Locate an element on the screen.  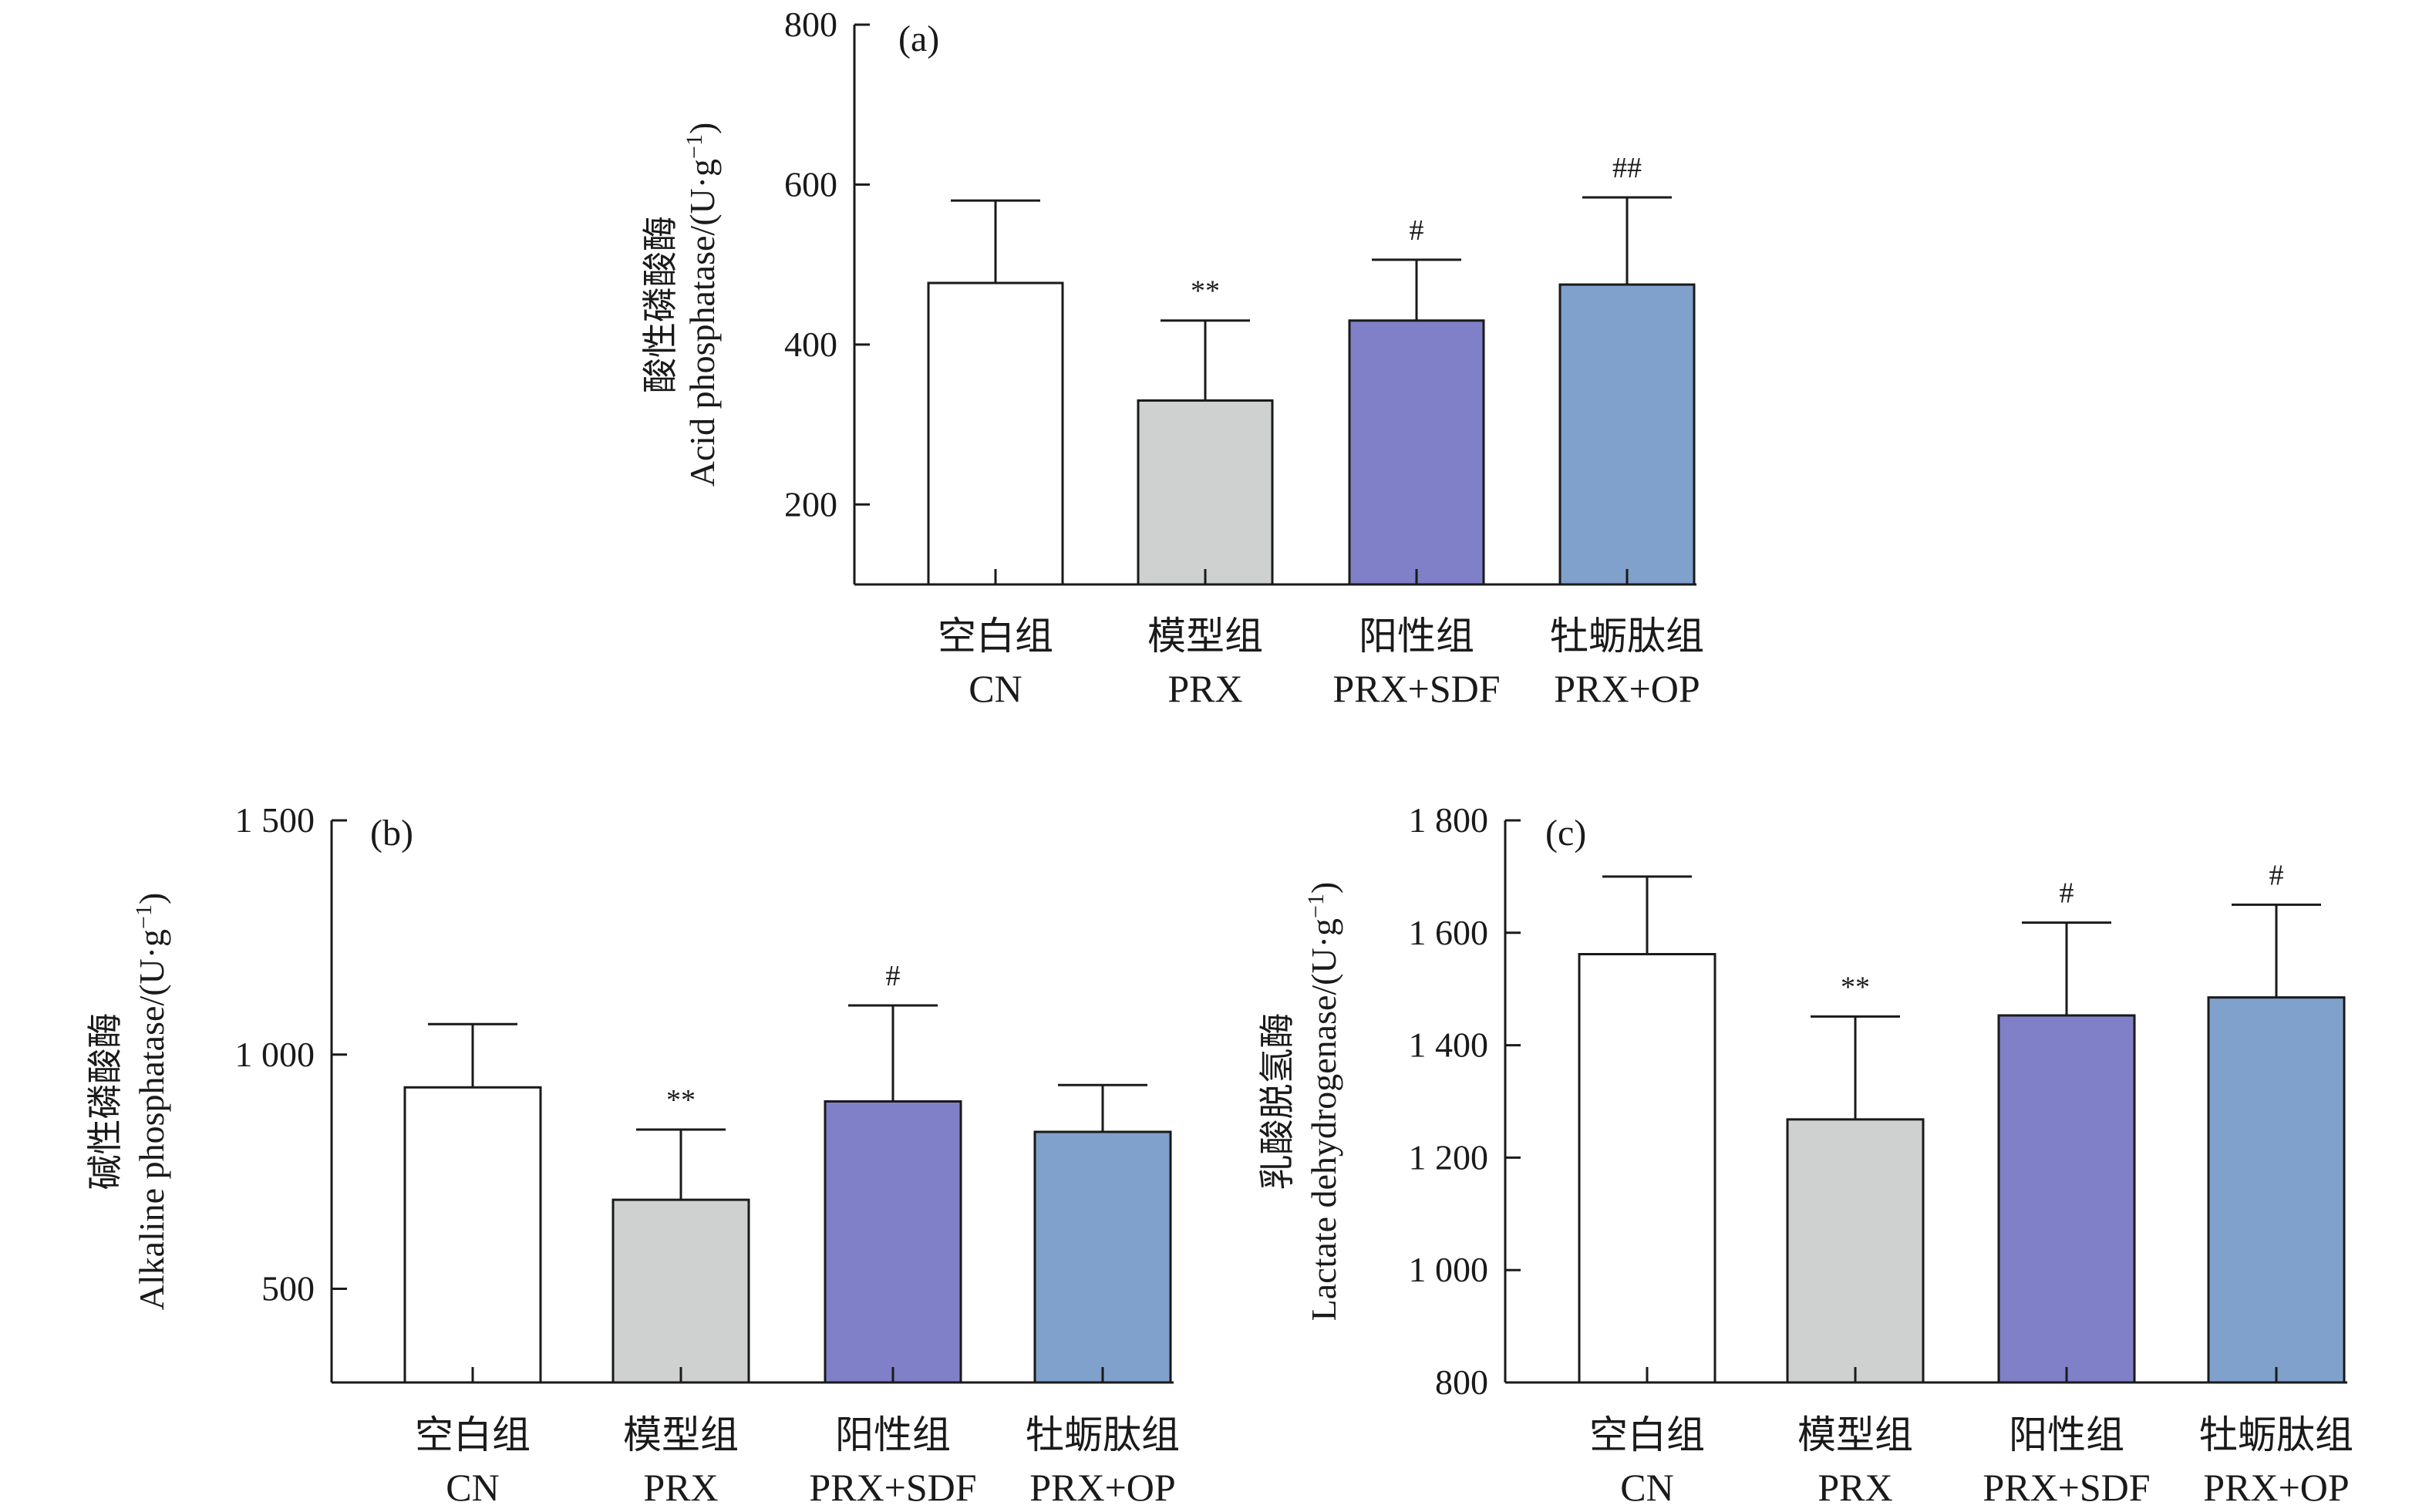
panel-label: (a) is located at coordinates (919, 39).